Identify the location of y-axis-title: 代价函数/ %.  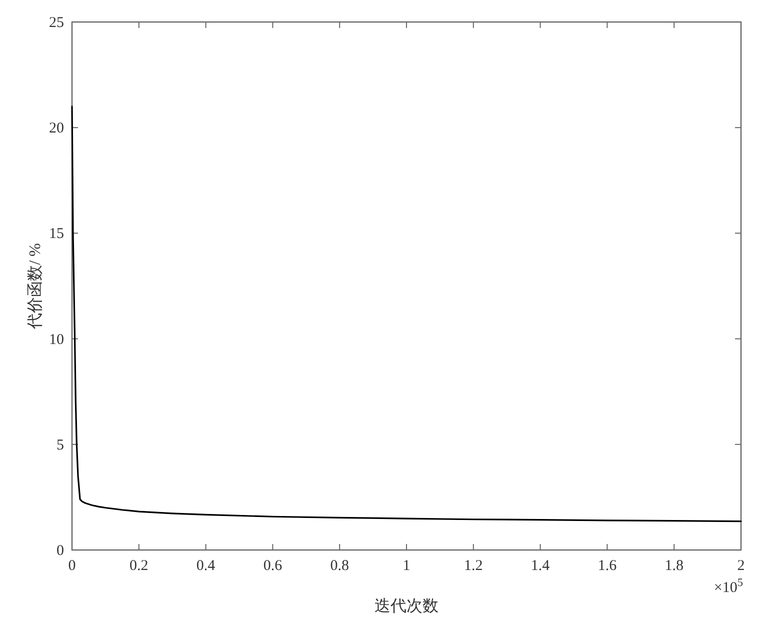
(35, 286).